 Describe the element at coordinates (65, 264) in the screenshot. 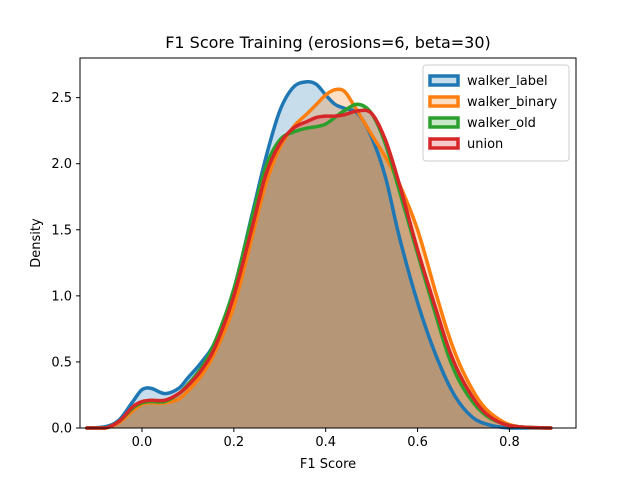

I see `y-axis-ticks: 0.0 0.5 1.0 1.5 2.0 2.5` at that location.